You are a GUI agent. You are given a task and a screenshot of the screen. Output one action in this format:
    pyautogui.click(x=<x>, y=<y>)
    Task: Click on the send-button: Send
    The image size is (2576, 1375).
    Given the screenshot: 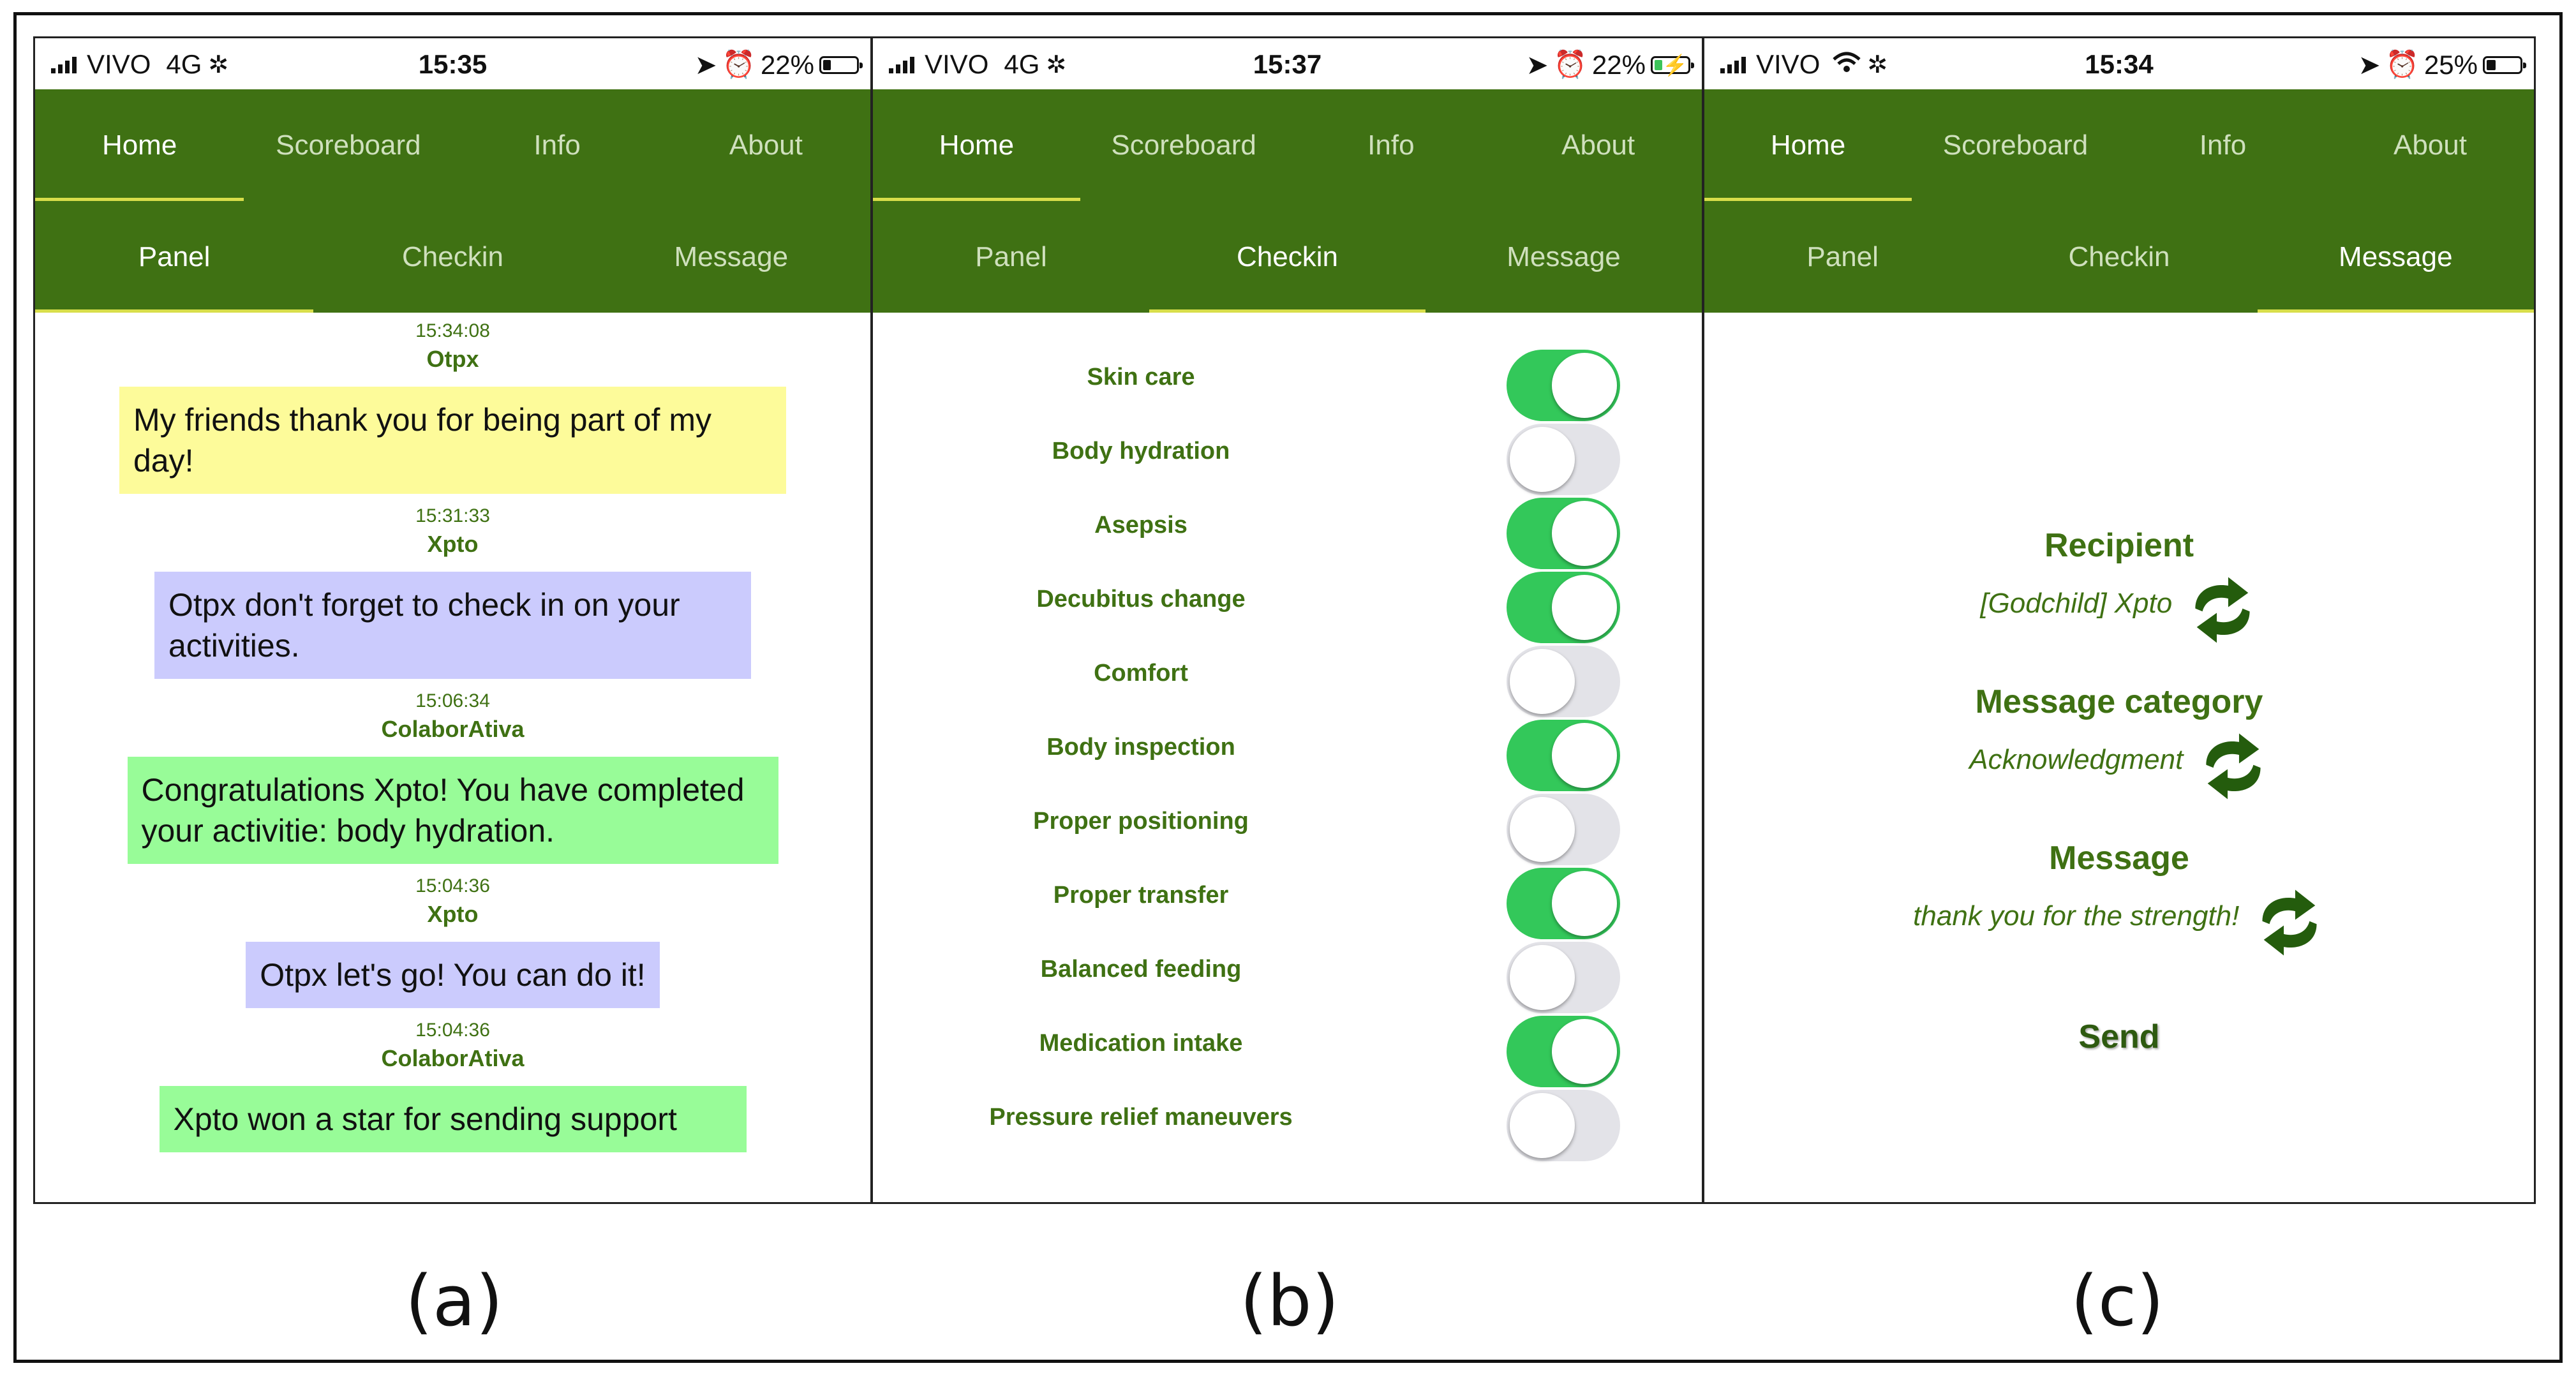 What is the action you would take?
    pyautogui.click(x=2119, y=1036)
    